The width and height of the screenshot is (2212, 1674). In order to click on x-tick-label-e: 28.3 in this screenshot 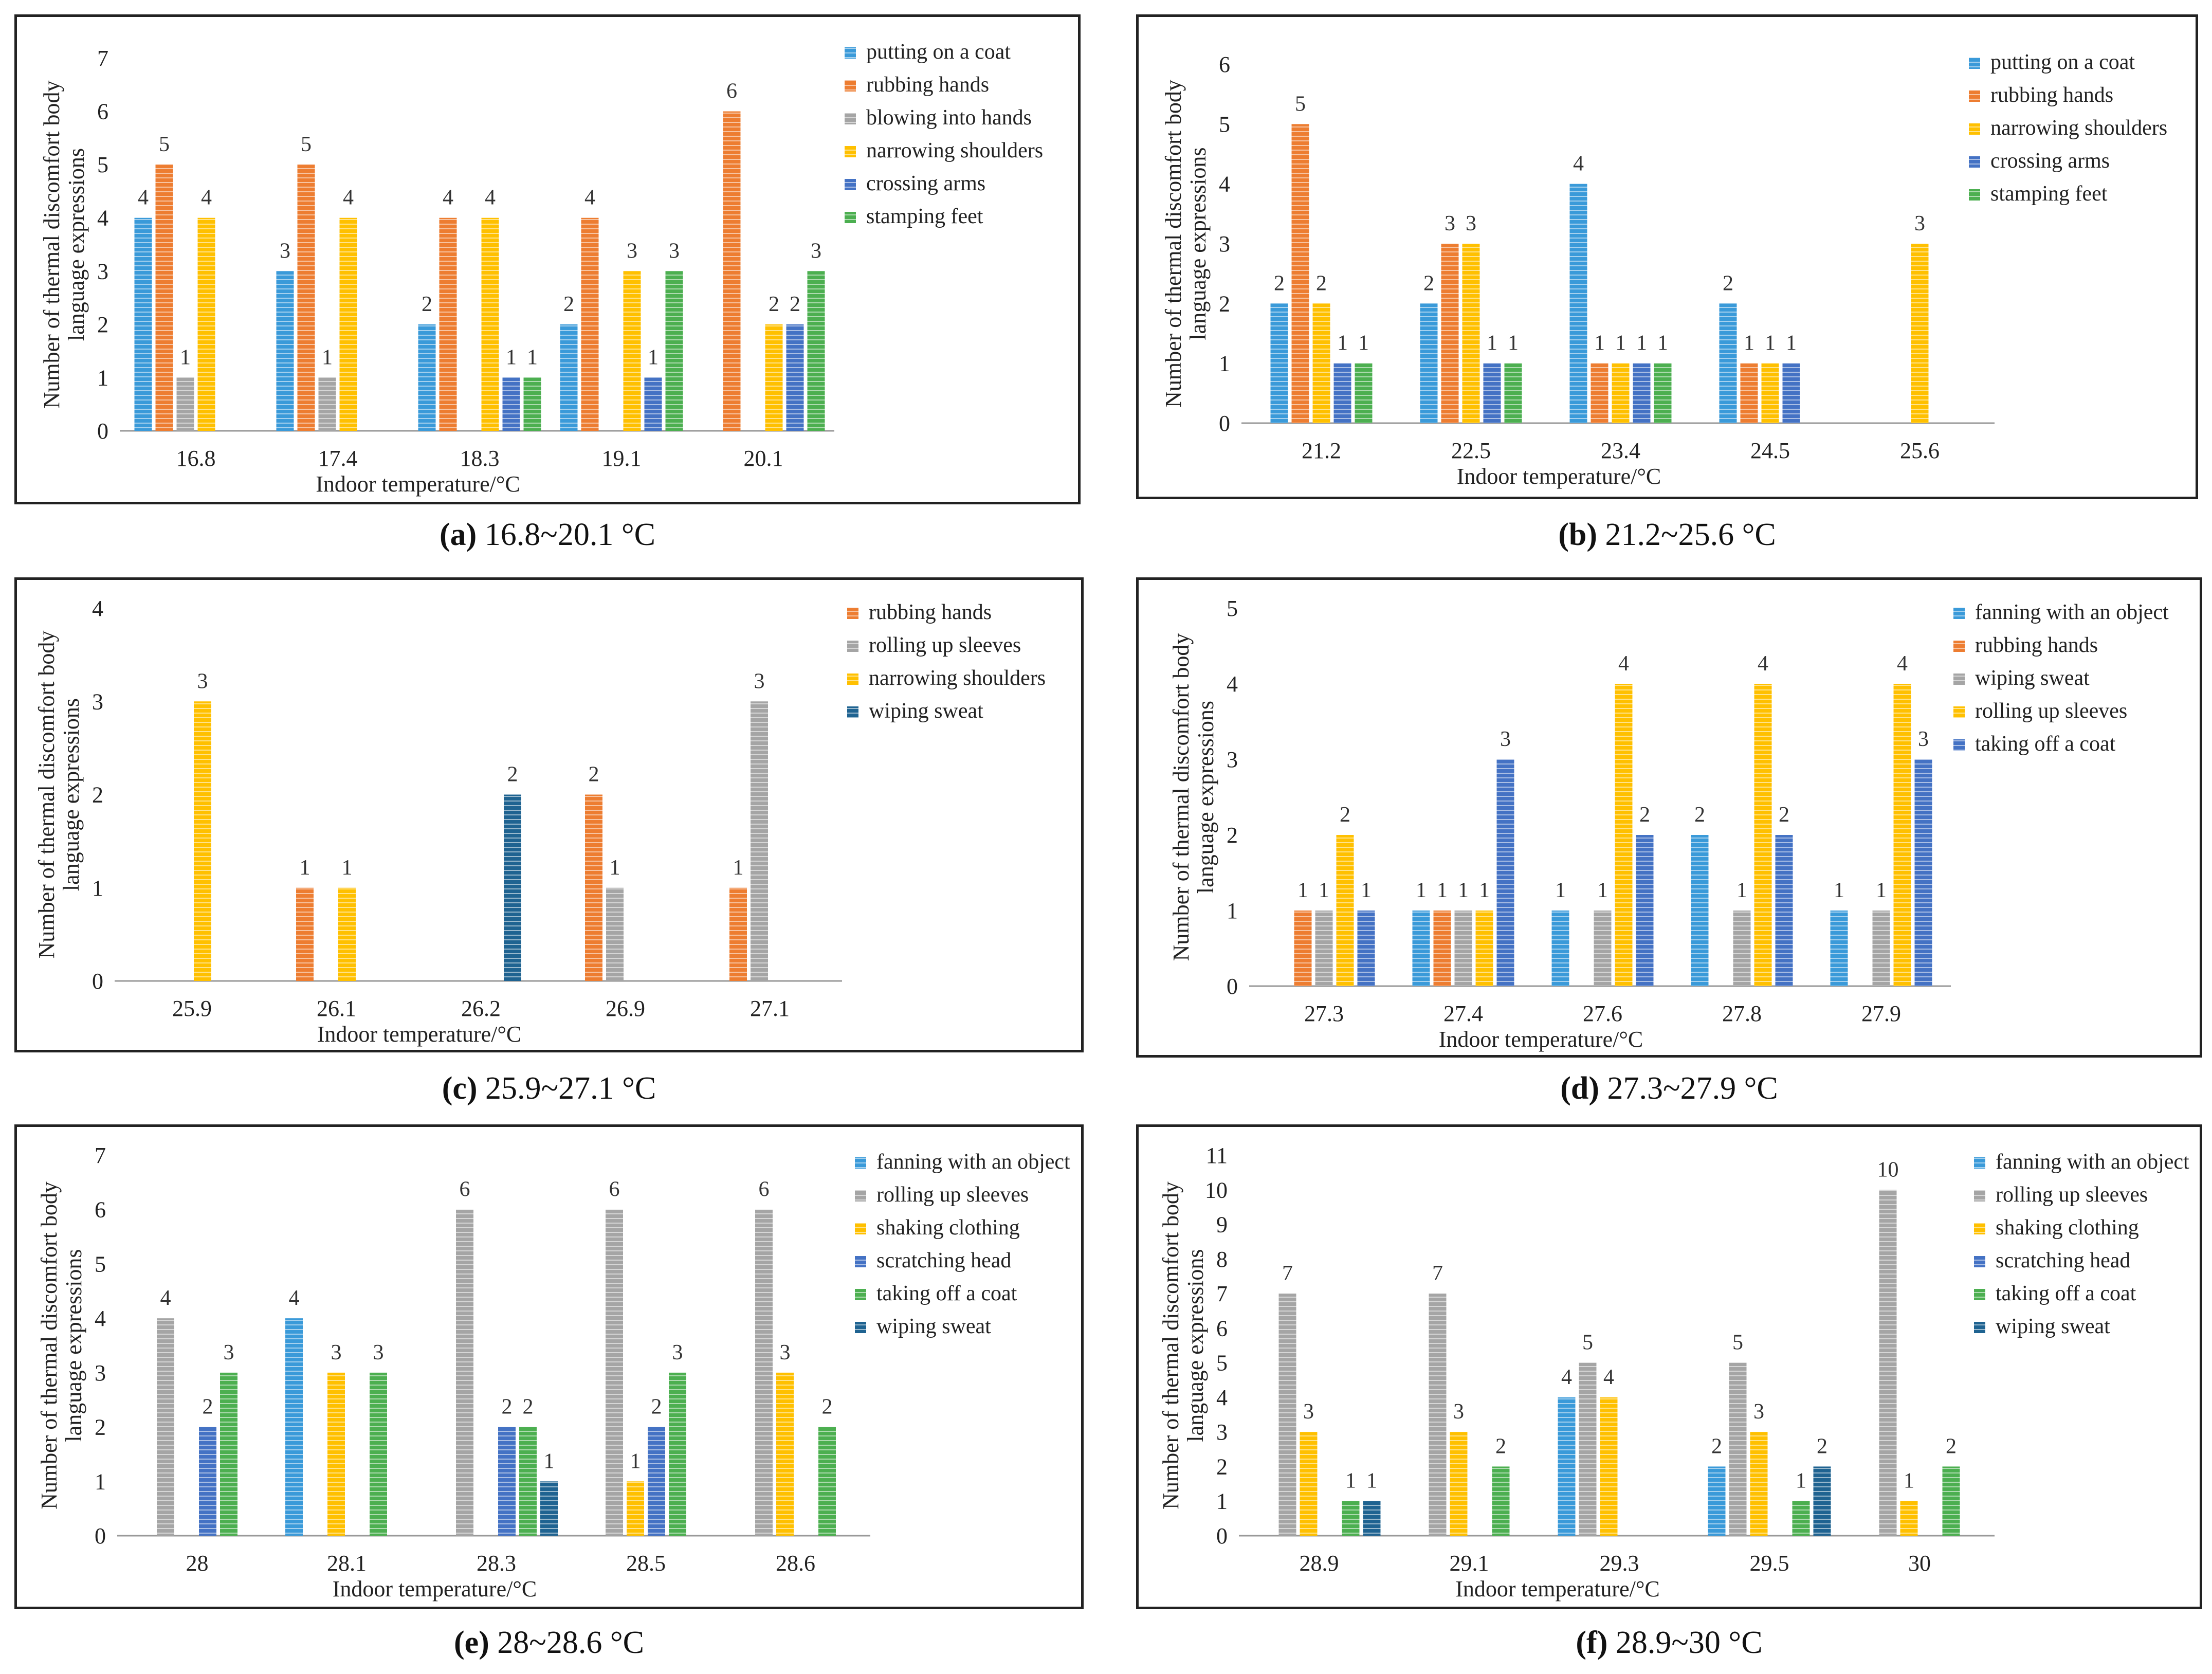, I will do `click(497, 1564)`.